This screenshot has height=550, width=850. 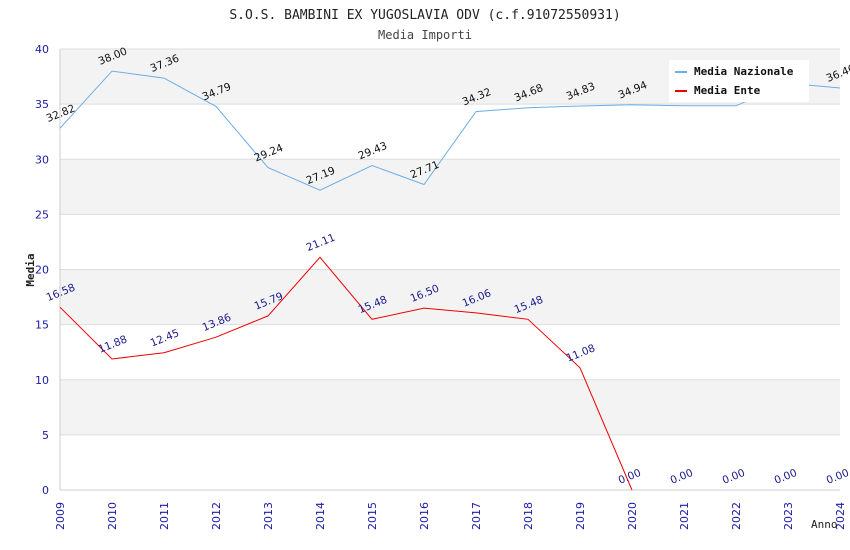 I want to click on y-tick-label: 5, so click(x=45, y=435).